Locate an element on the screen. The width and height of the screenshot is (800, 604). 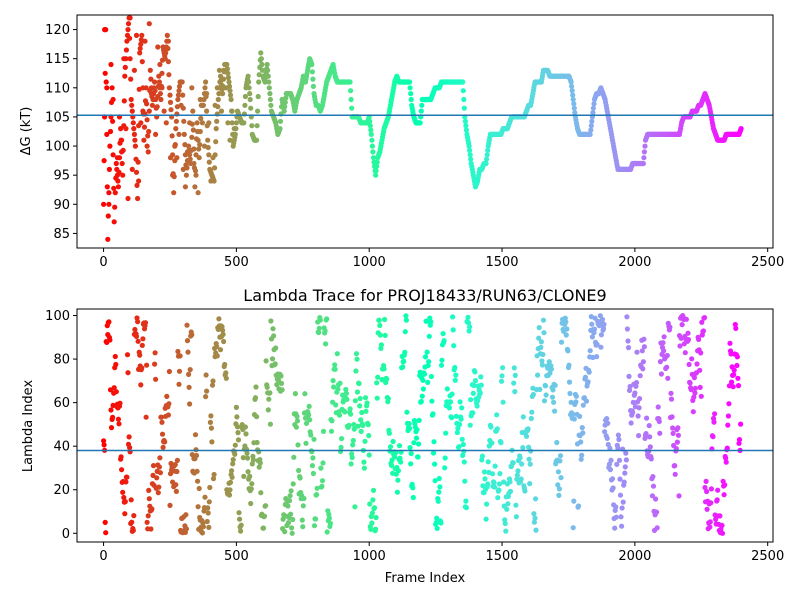
top-x-tick-label: 2500 is located at coordinates (767, 262).